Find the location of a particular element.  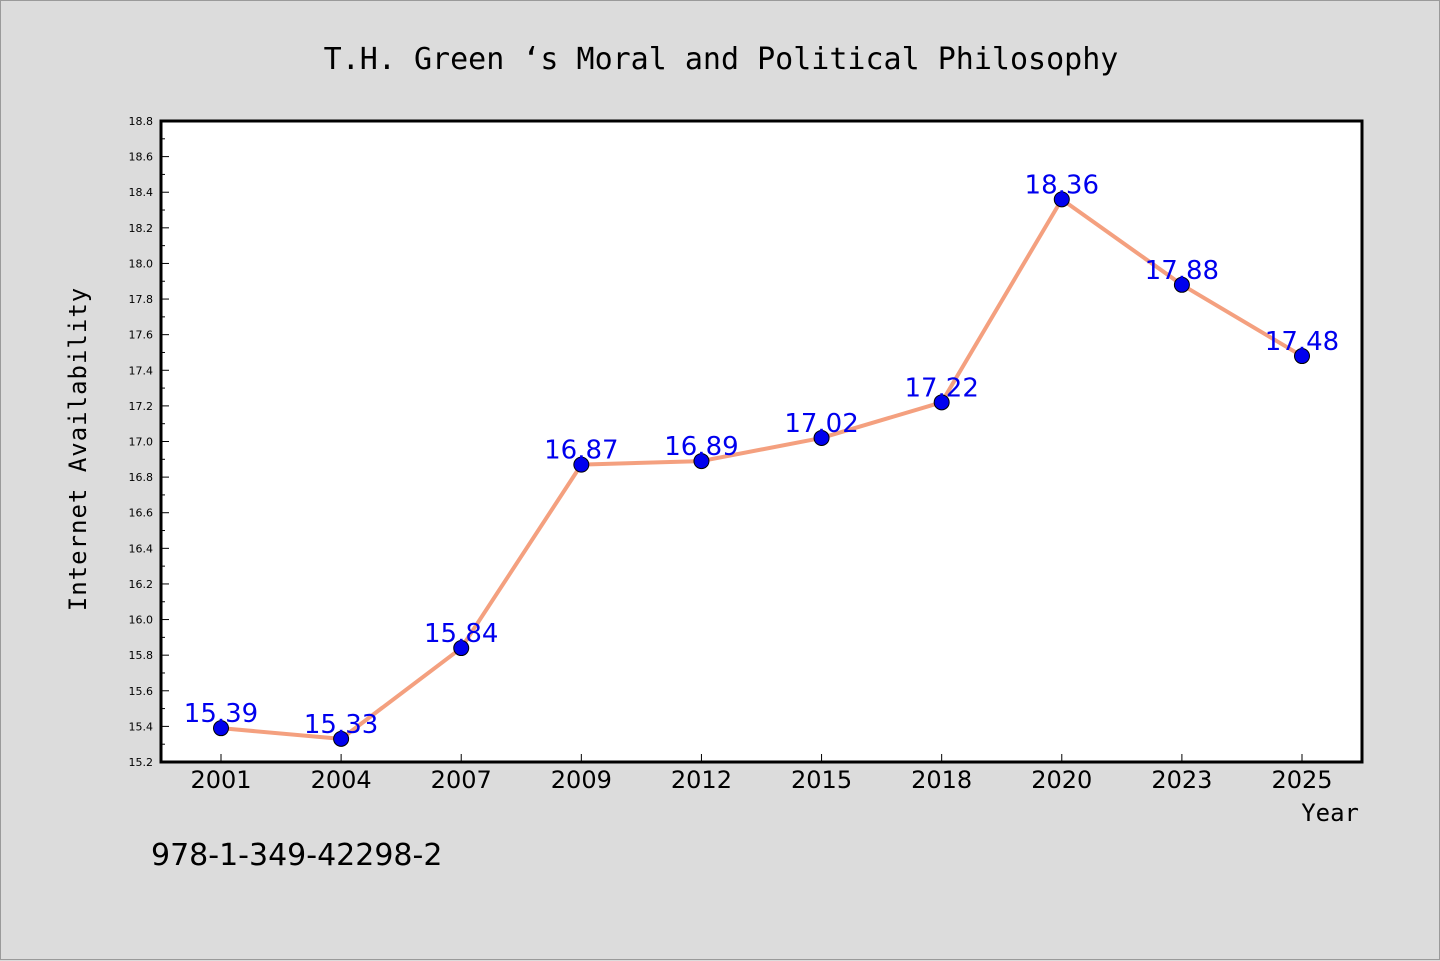

data-label: 16.87 is located at coordinates (581, 451).